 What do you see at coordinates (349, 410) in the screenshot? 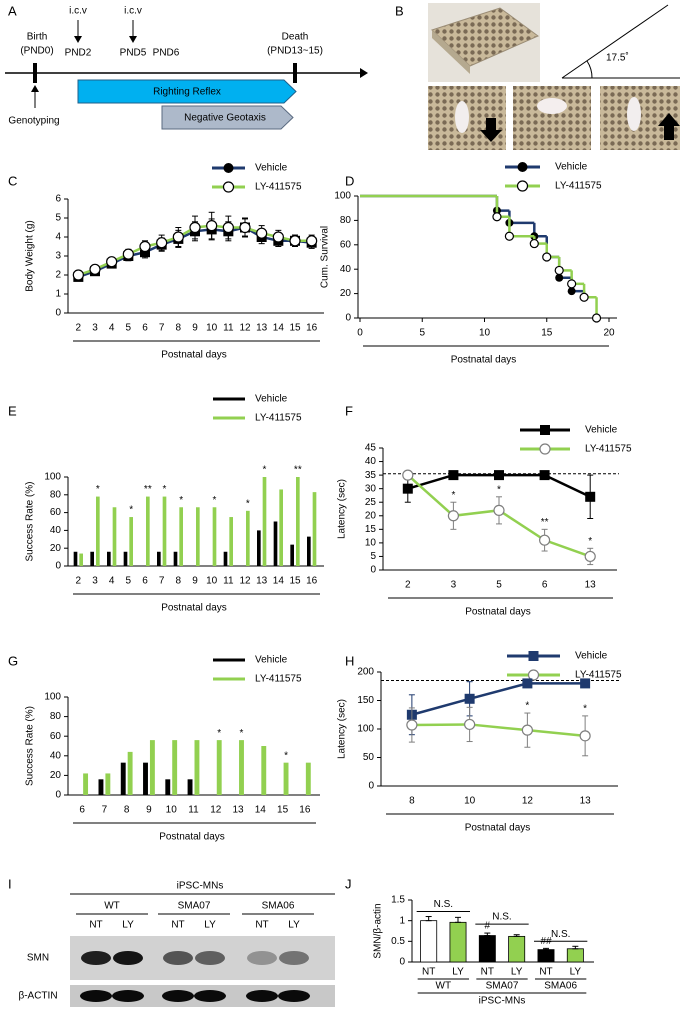
I see `panel-label: F` at bounding box center [349, 410].